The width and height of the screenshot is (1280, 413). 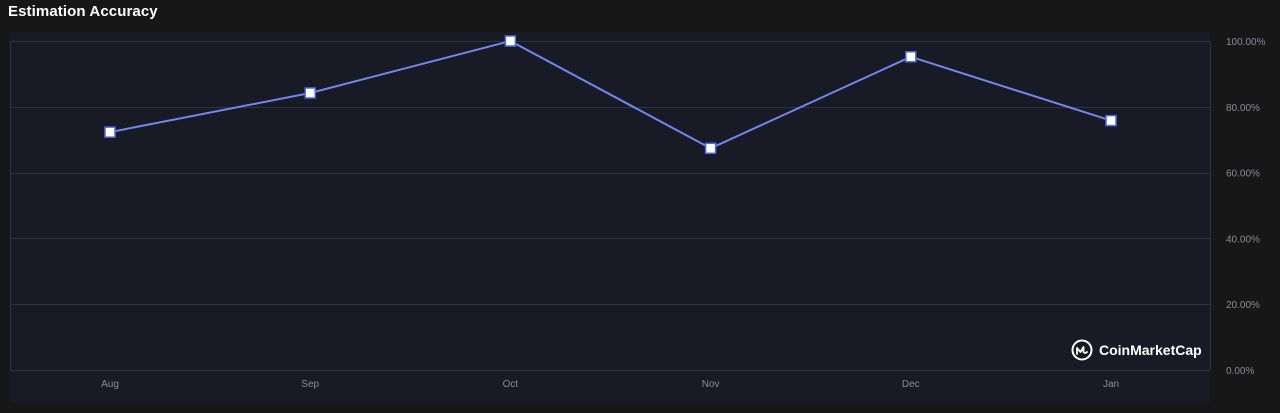 What do you see at coordinates (640, 407) in the screenshot?
I see `page-bottom-strip` at bounding box center [640, 407].